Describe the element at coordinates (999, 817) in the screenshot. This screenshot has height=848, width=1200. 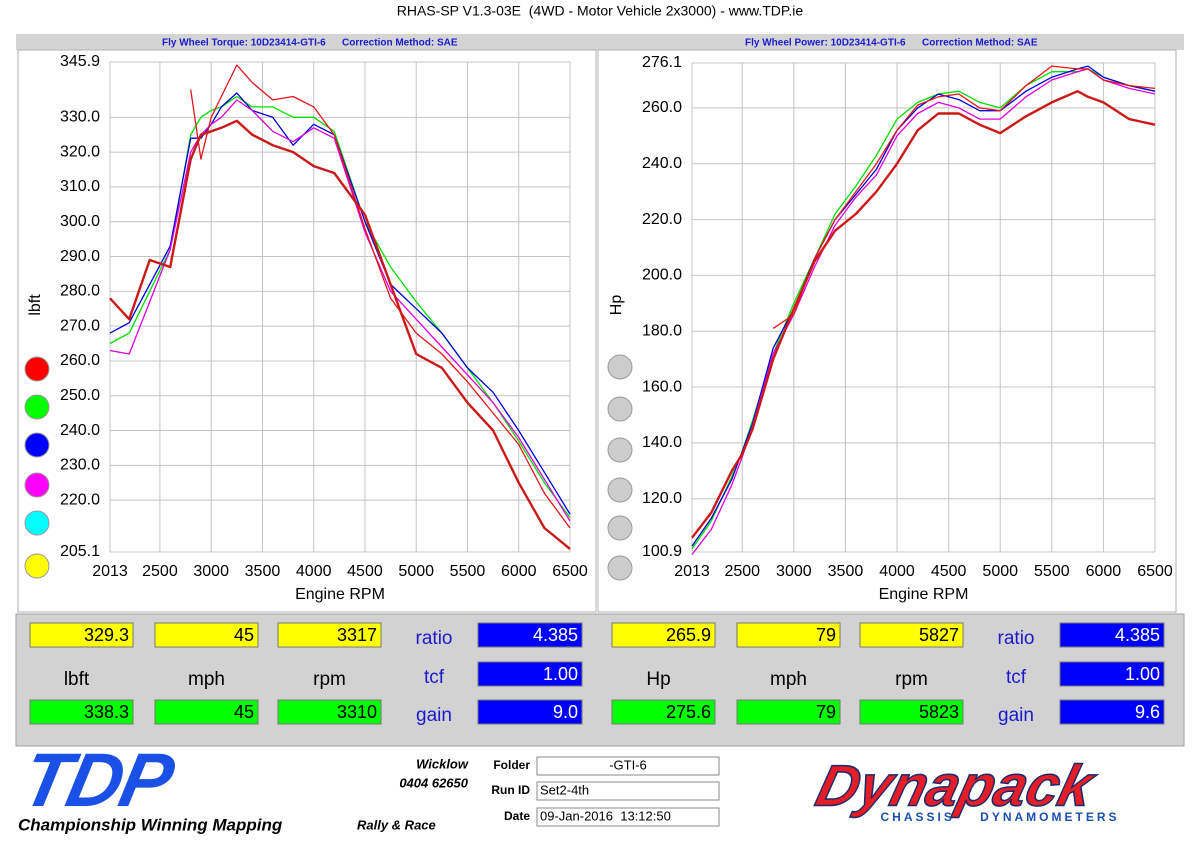
I see `brand-sub: CHASSIS DYNAMOMETERS` at that location.